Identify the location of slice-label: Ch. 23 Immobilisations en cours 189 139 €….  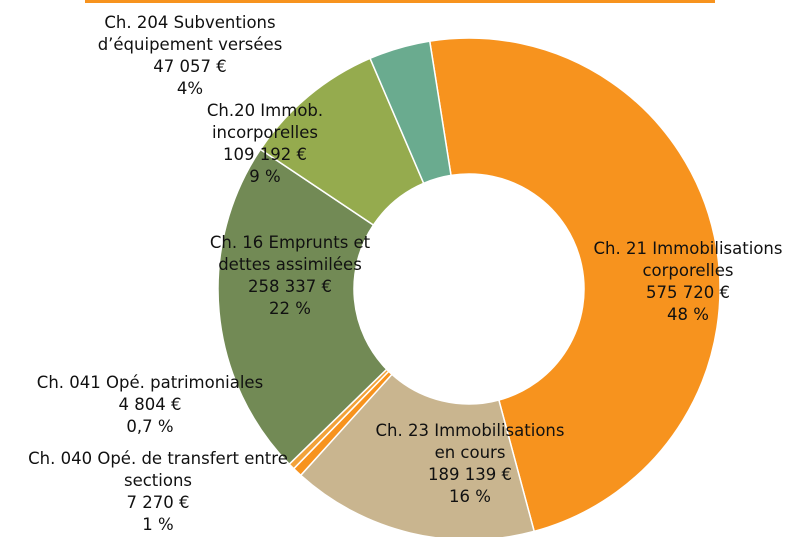
(470, 464).